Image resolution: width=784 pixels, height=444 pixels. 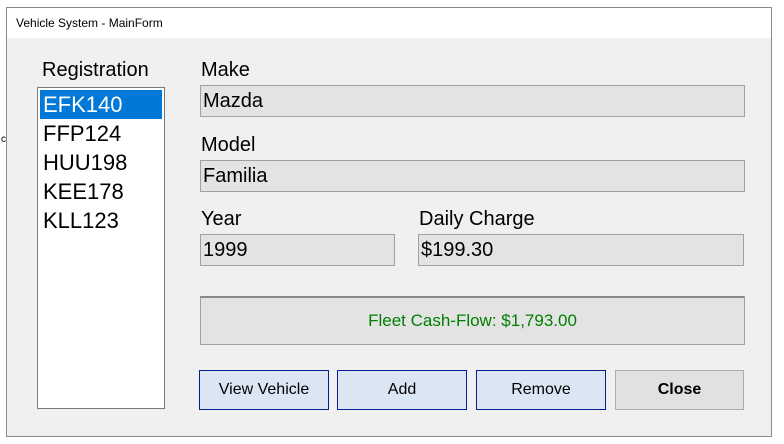 I want to click on registration-label: Registration, so click(x=95, y=70).